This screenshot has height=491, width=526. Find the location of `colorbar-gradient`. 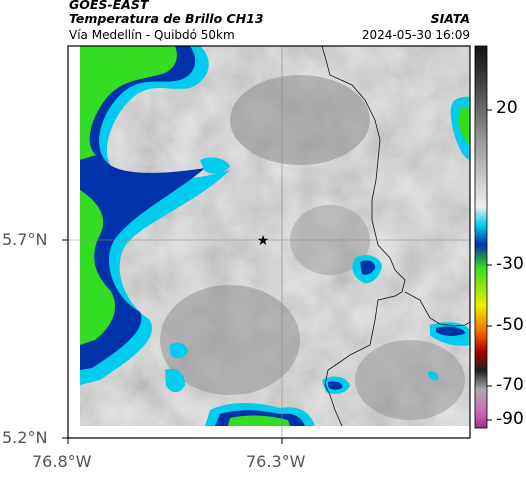

colorbar-gradient is located at coordinates (481, 237).